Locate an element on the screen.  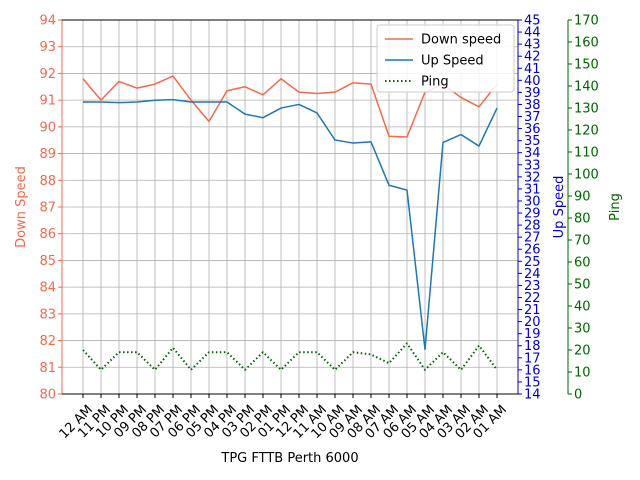
ping-tick-label: 110 is located at coordinates (586, 153).